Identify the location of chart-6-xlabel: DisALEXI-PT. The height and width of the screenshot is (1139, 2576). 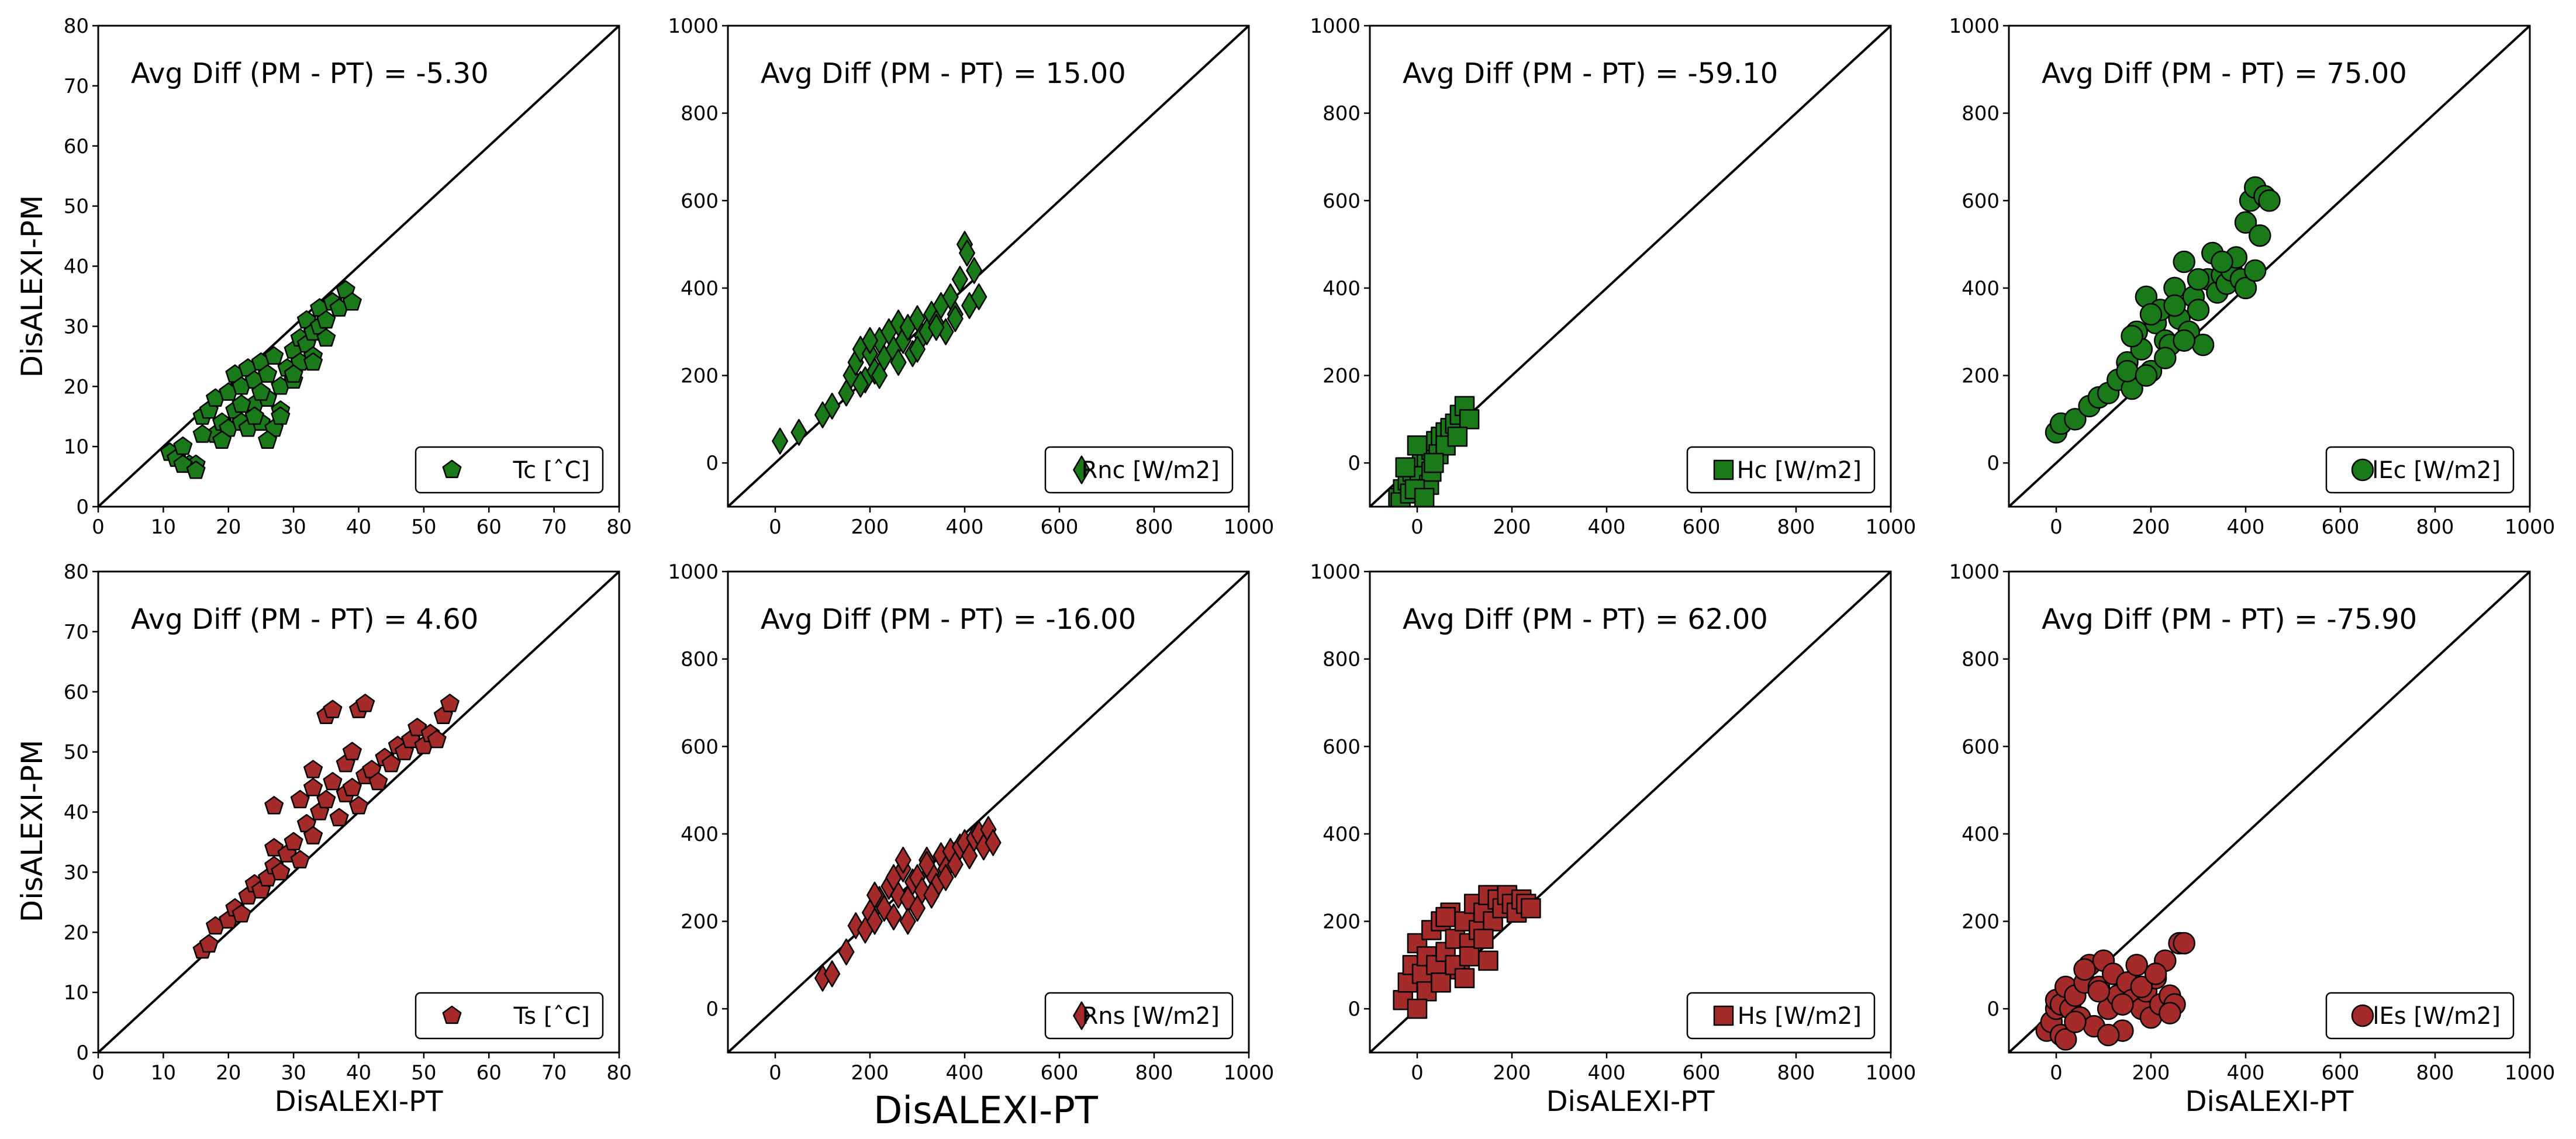
(1630, 1101).